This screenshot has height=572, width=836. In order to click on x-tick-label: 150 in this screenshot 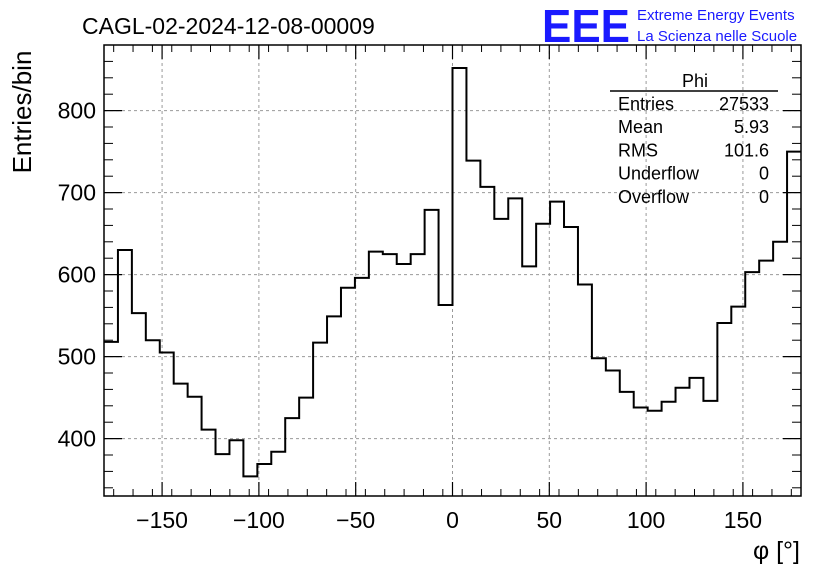, I will do `click(743, 520)`.